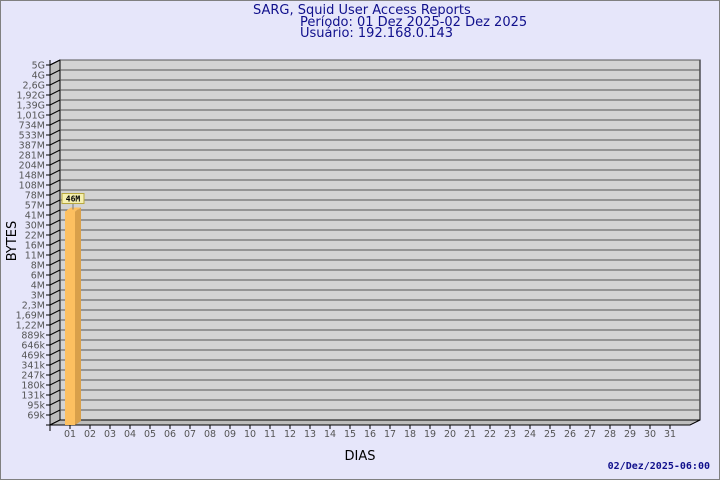 Image resolution: width=720 pixels, height=480 pixels. Describe the element at coordinates (32, 126) in the screenshot. I see `y-tick-label: 734M` at that location.